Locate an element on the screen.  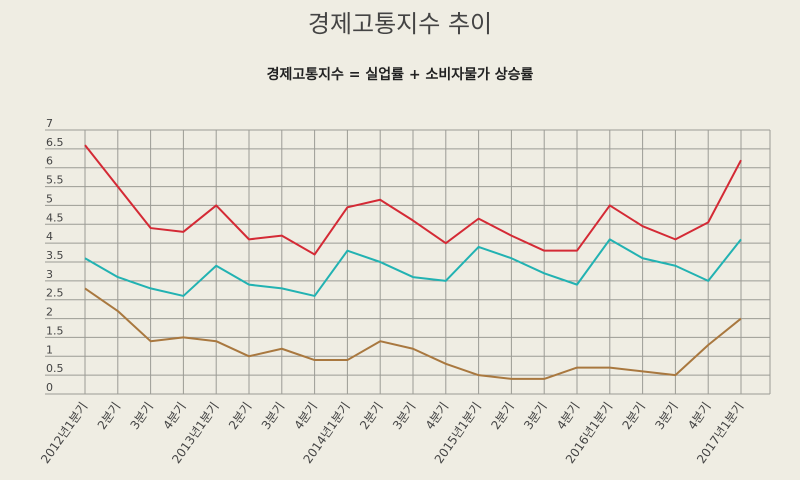
y-tick-label: 0 is located at coordinates (49, 387).